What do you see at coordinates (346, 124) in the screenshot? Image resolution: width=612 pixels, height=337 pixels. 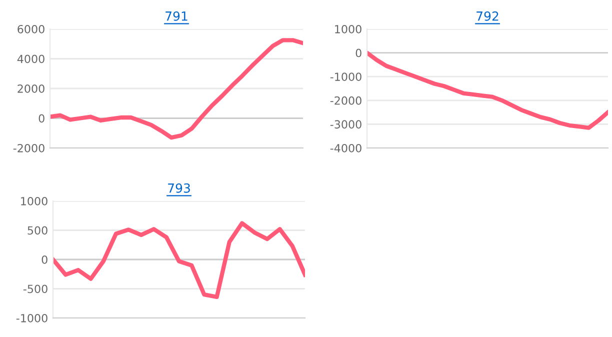 I see `y-tick-label: -3000` at bounding box center [346, 124].